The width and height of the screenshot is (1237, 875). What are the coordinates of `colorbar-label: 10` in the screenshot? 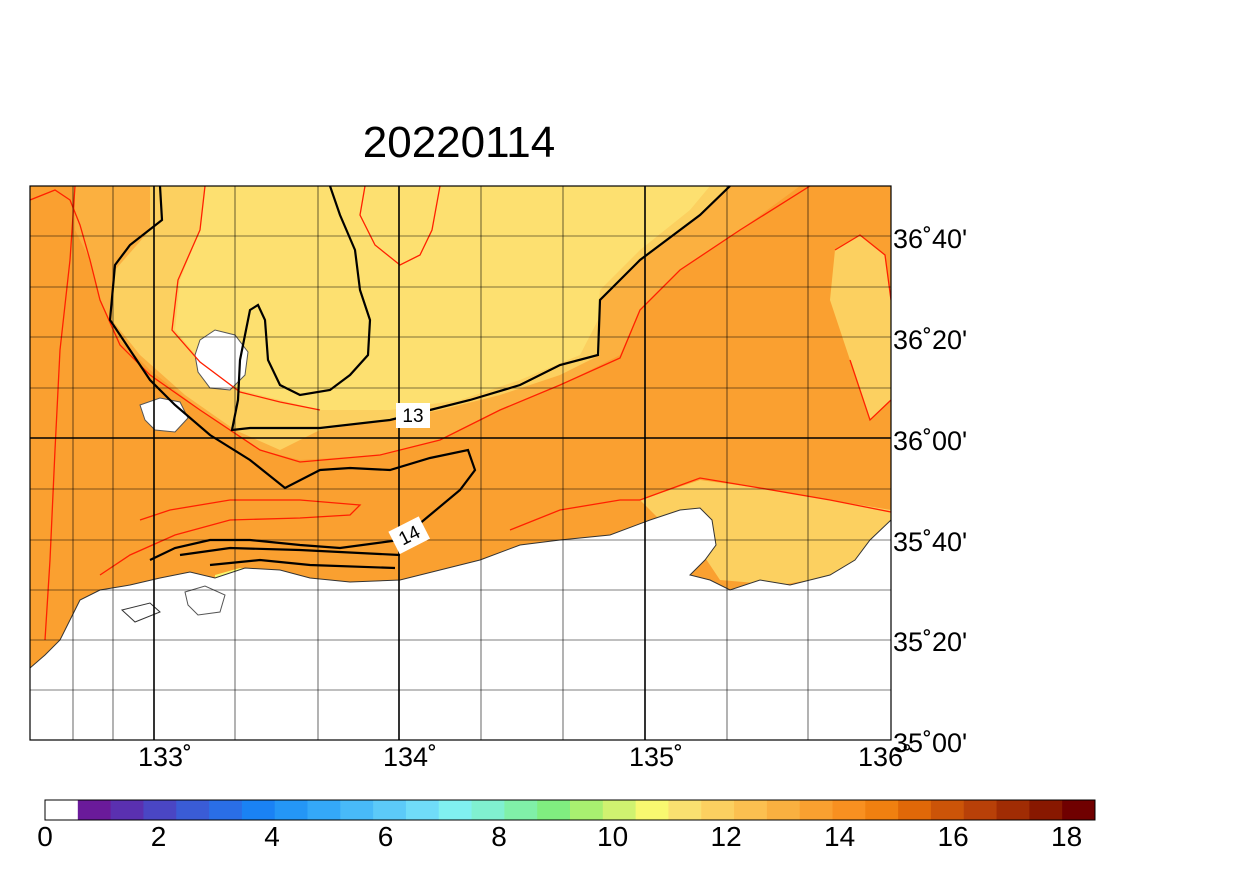 It's located at (612, 836).